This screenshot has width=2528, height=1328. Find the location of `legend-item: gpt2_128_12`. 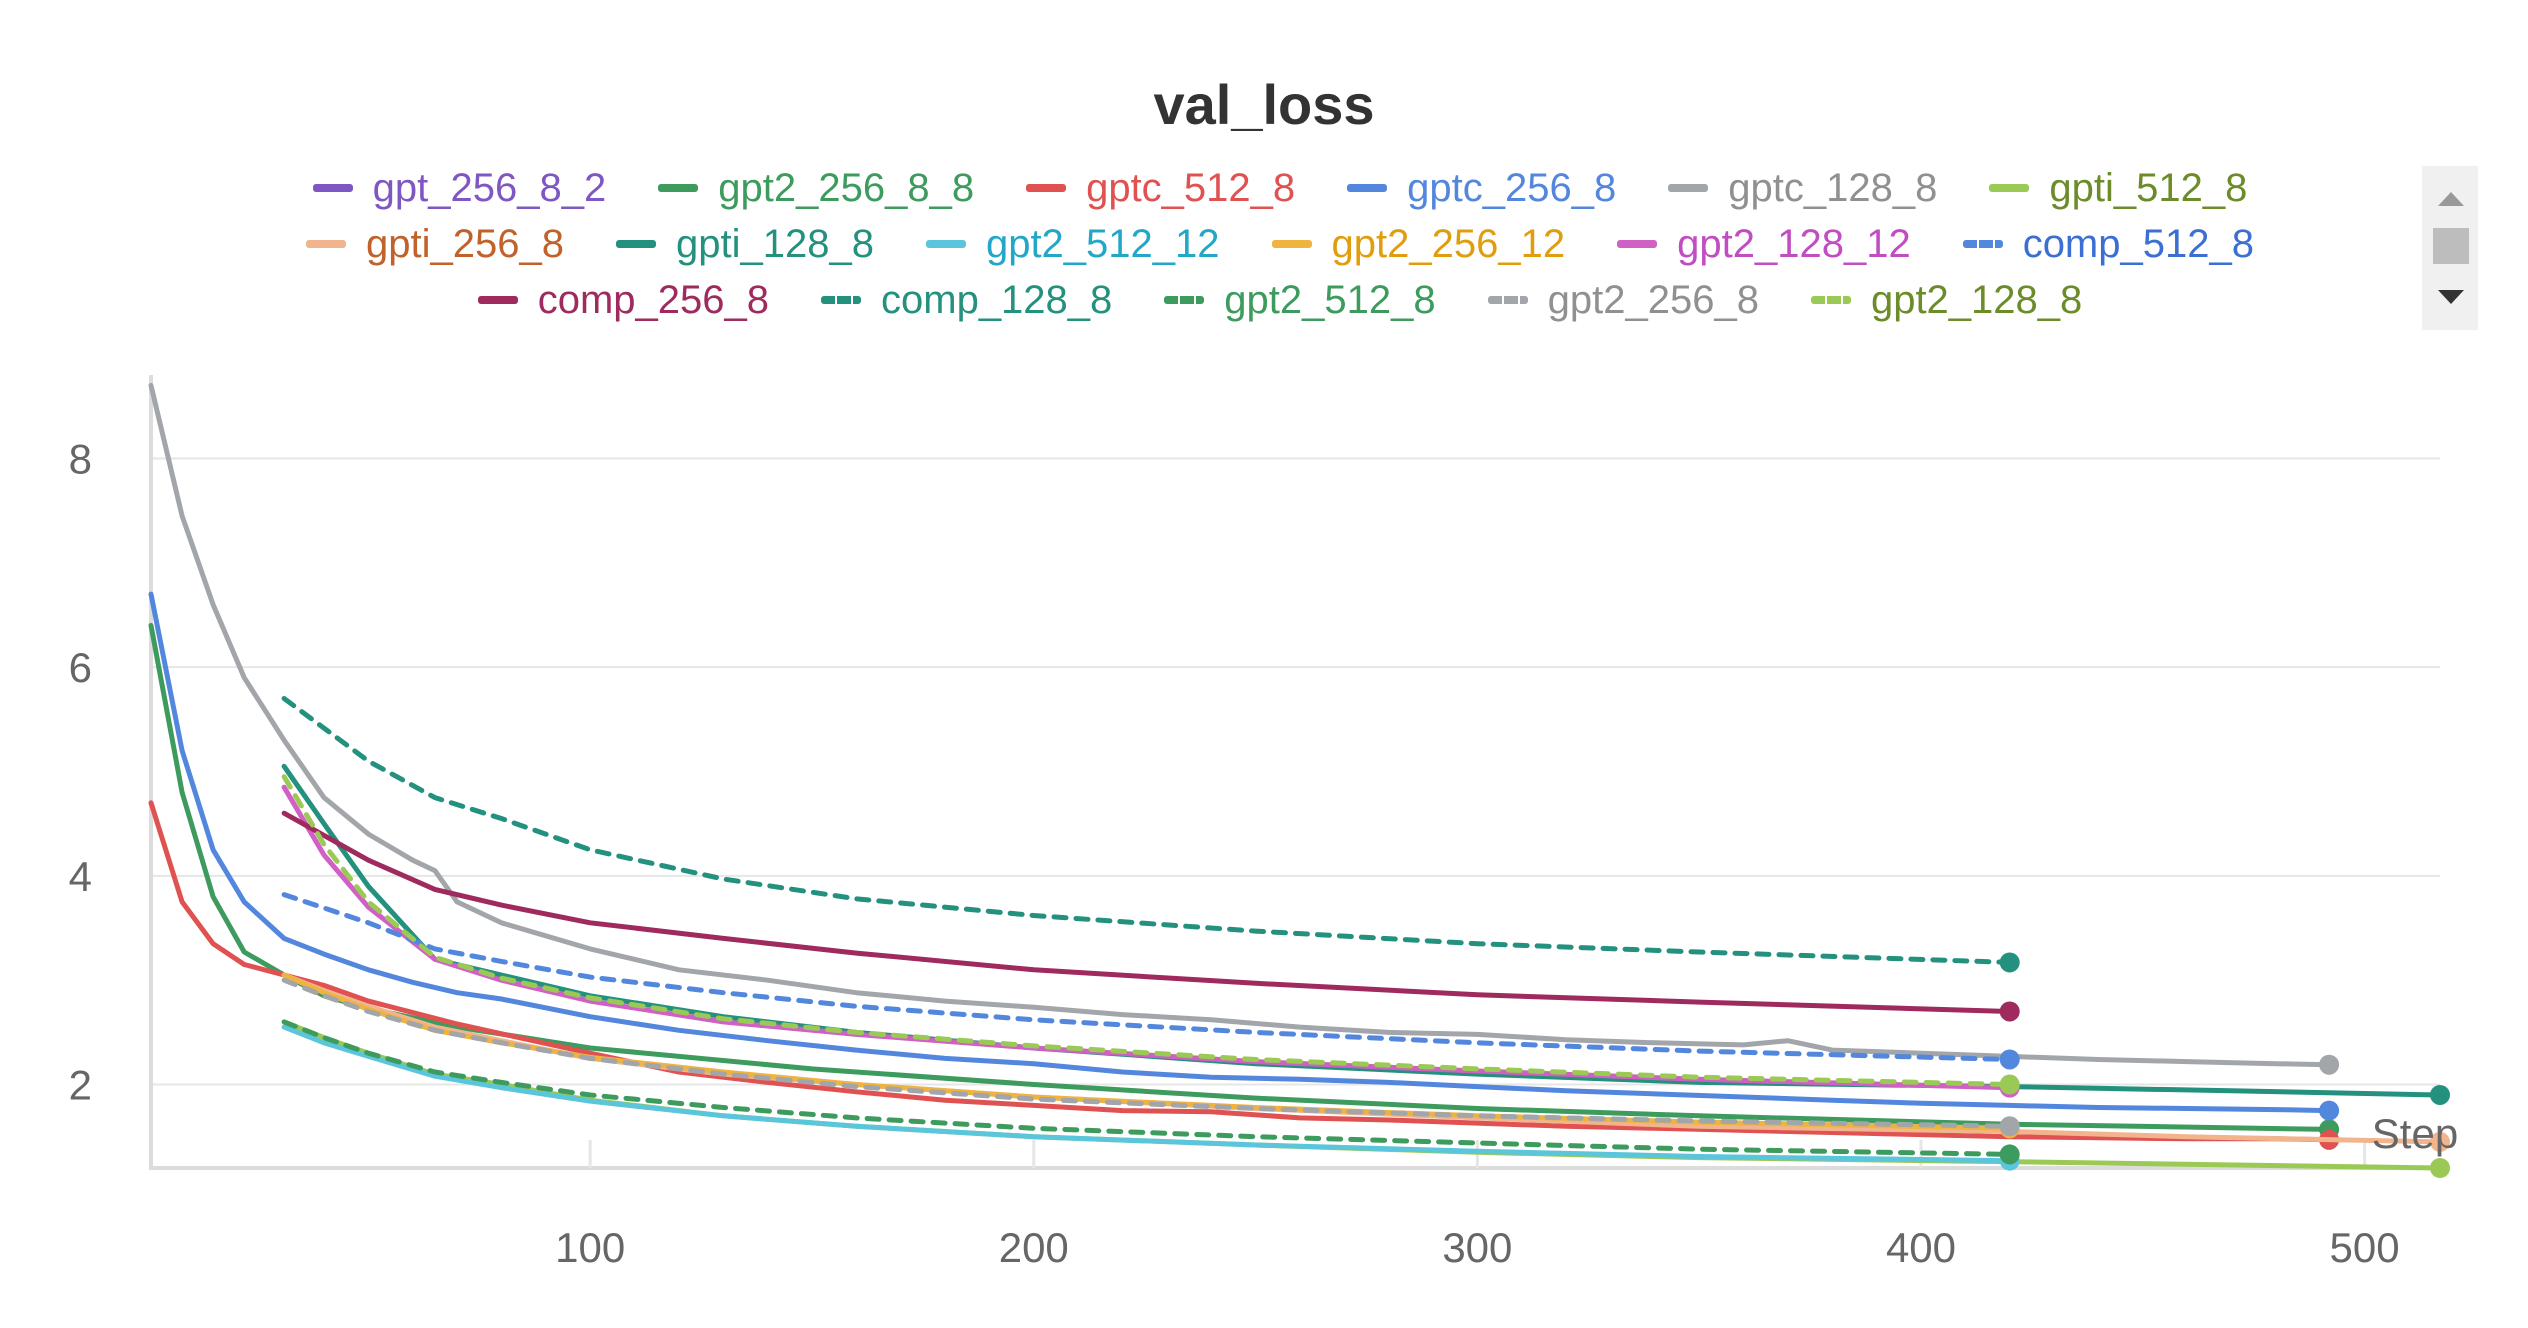

legend-item: gpt2_128_12 is located at coordinates (1764, 244).